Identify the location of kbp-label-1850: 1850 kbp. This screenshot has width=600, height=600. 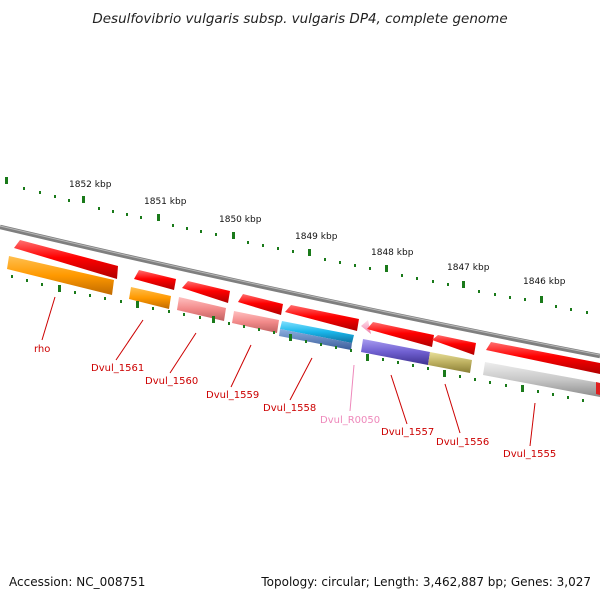
(240, 220).